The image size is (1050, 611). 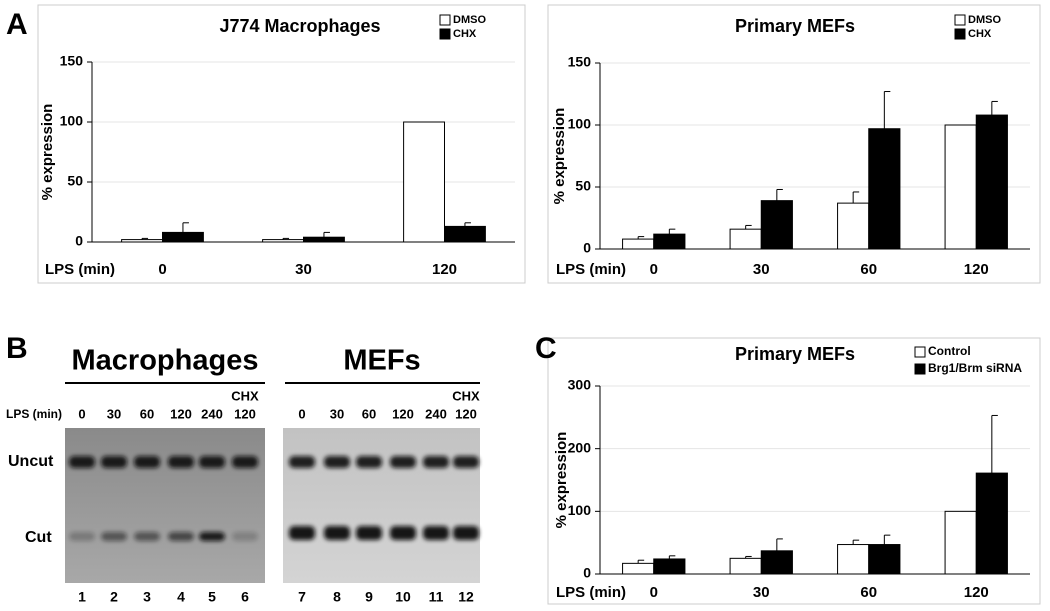 What do you see at coordinates (403, 597) in the screenshot?
I see `lane-number: 10` at bounding box center [403, 597].